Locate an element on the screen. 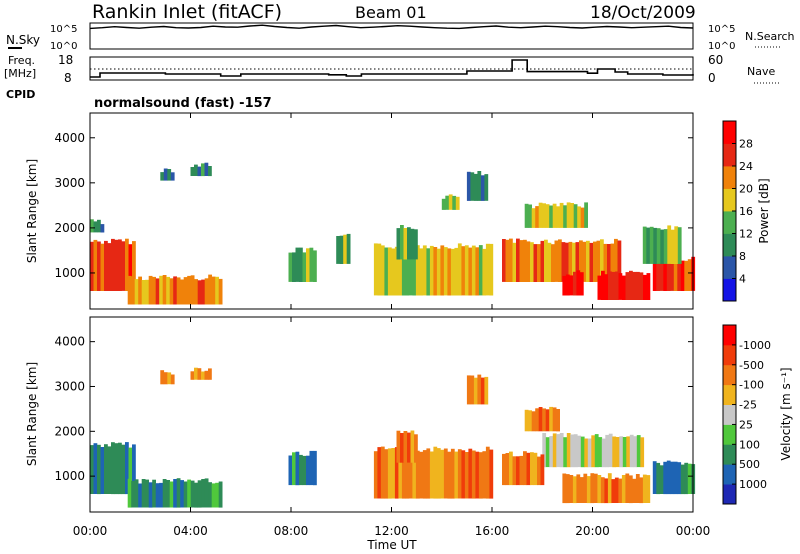  x-tick-label: 08:00 is located at coordinates (291, 531).